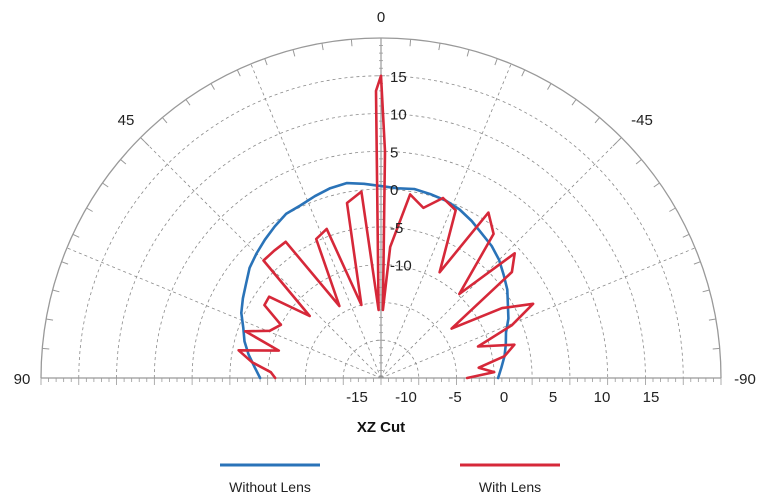 The image size is (763, 497). Describe the element at coordinates (602, 397) in the screenshot. I see `x-tick-label: 10` at that location.